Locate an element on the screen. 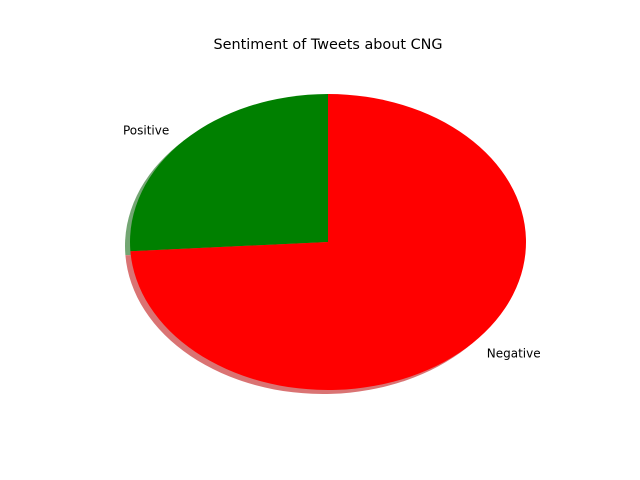 The image size is (640, 480). chart-title: Sentiment of Tweets about CNG is located at coordinates (327, 45).